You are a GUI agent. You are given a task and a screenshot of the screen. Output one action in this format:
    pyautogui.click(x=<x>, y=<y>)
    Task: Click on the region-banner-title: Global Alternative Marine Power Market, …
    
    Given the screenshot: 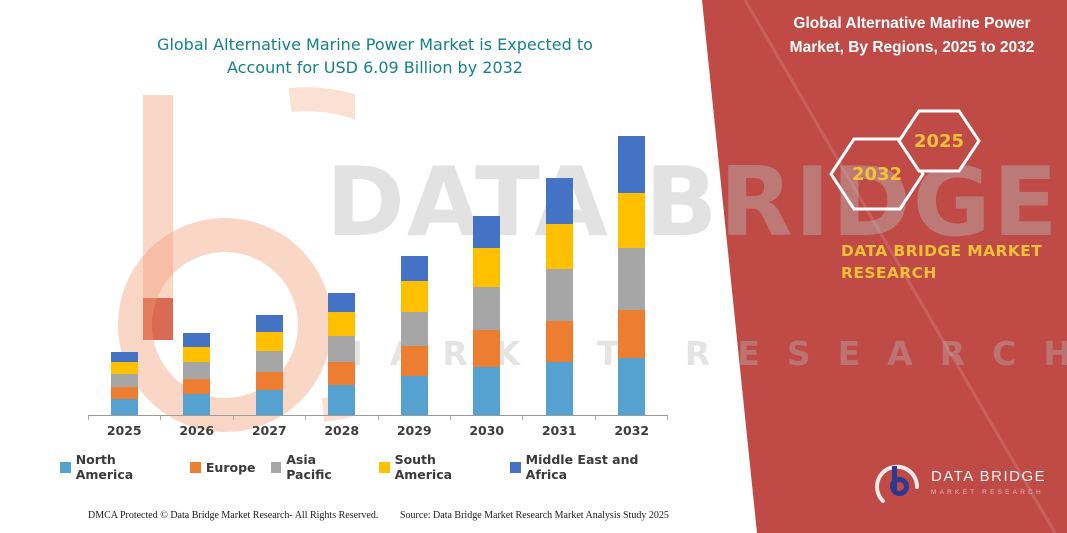 What is the action you would take?
    pyautogui.click(x=912, y=36)
    